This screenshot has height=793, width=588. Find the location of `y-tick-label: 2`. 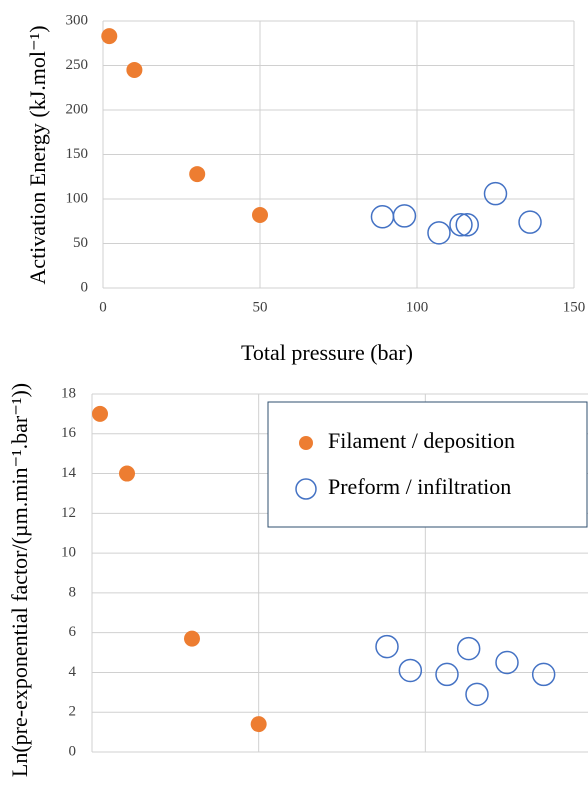

y-tick-label: 2 is located at coordinates (73, 712).